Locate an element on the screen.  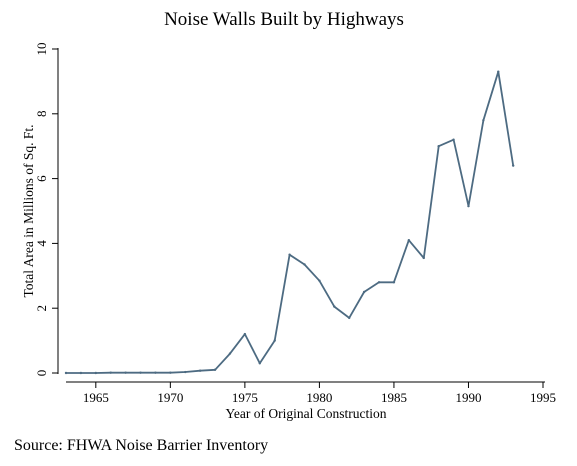
y-axis: 0 2 4 6 8 10 is located at coordinates (46, 210).